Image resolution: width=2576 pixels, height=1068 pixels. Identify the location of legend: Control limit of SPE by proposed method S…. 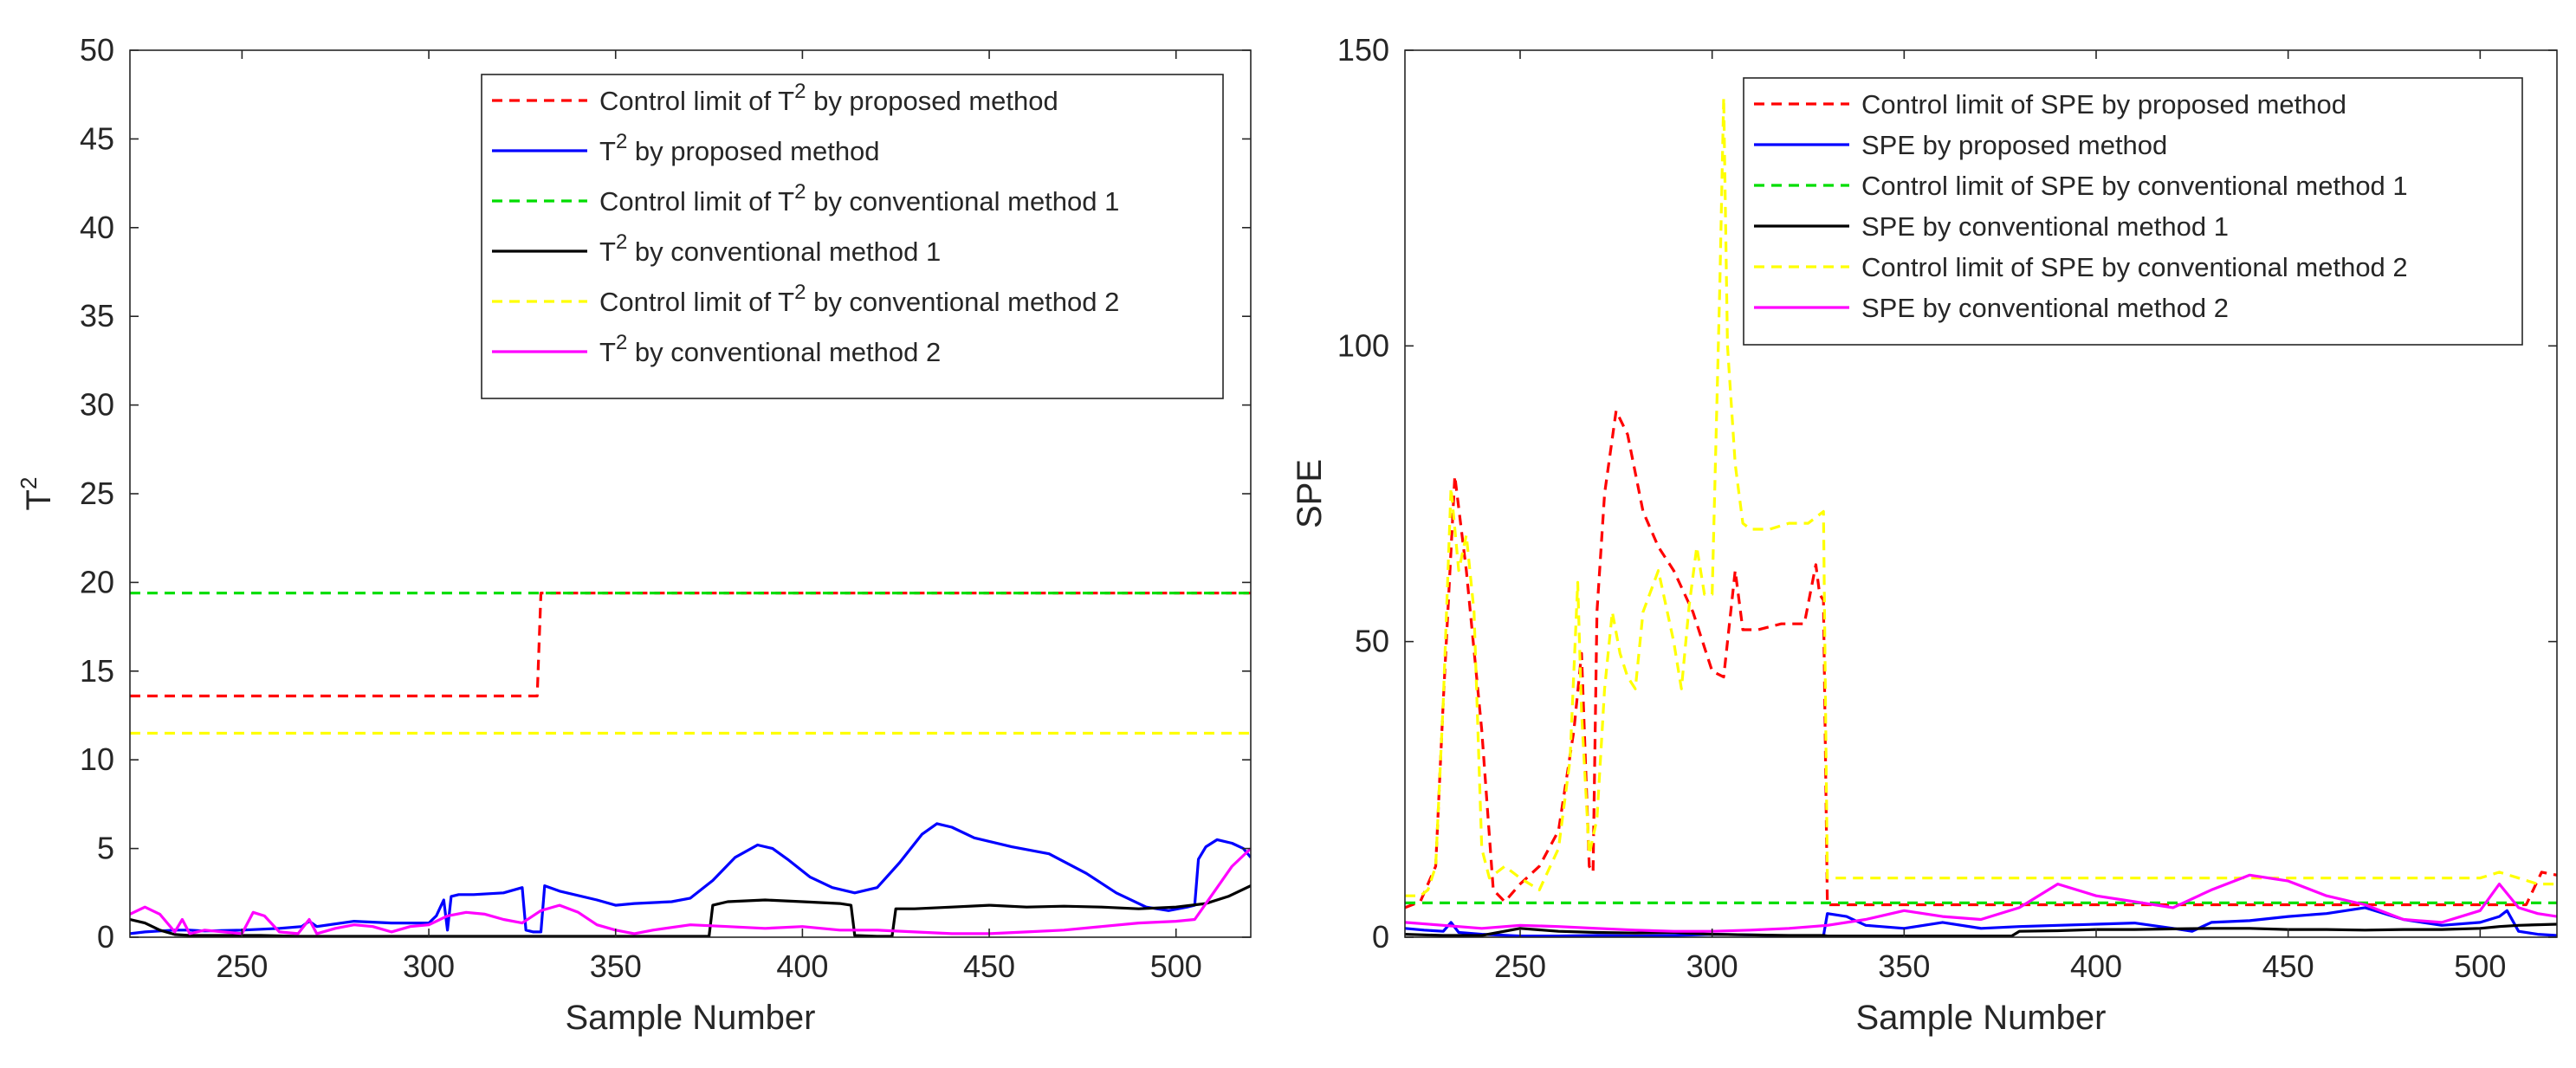
(2133, 212).